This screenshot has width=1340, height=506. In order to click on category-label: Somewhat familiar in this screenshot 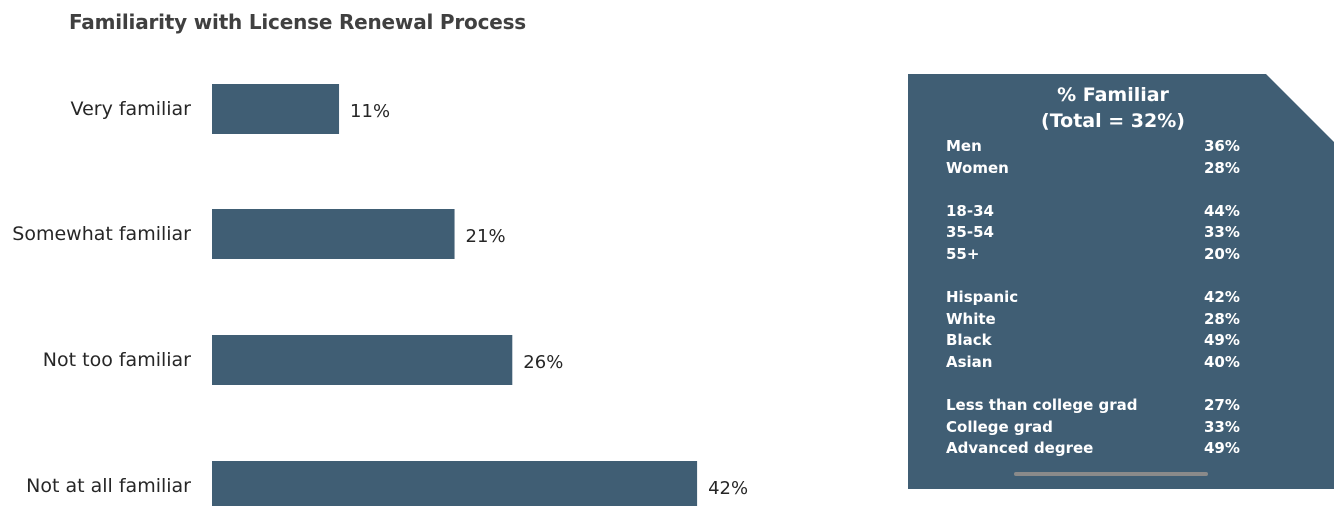, I will do `click(101, 234)`.